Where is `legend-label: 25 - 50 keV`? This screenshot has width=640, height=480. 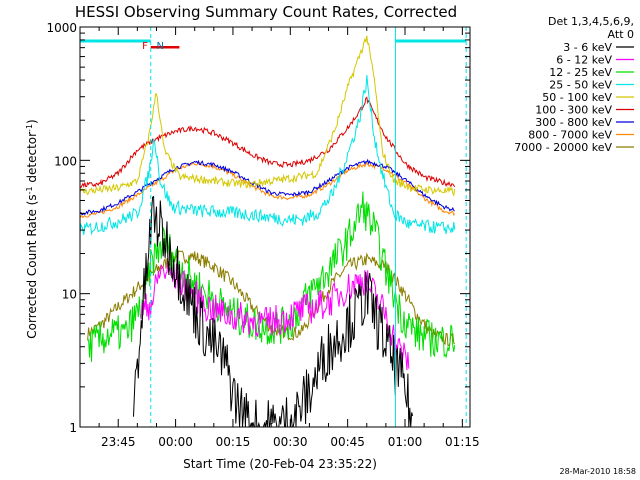 legend-label: 25 - 50 keV is located at coordinates (580, 85).